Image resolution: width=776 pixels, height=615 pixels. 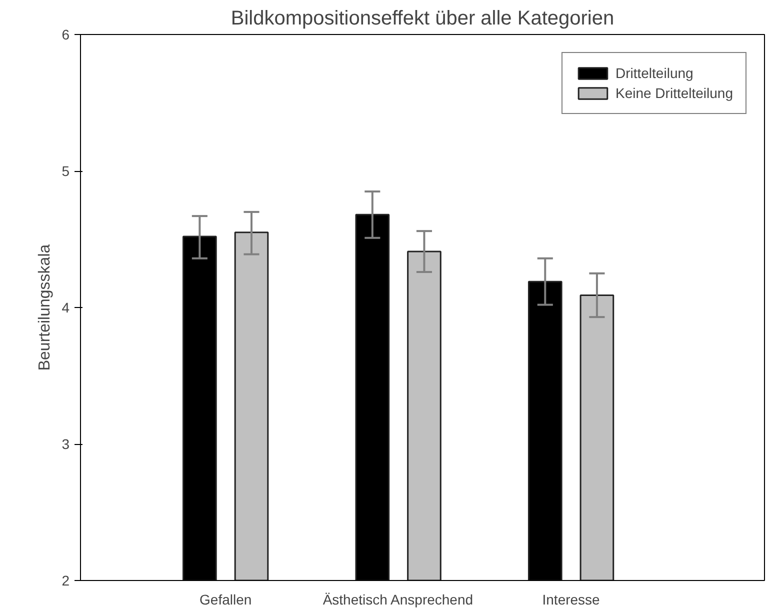 What do you see at coordinates (66, 444) in the screenshot?
I see `y-tick-label: 3` at bounding box center [66, 444].